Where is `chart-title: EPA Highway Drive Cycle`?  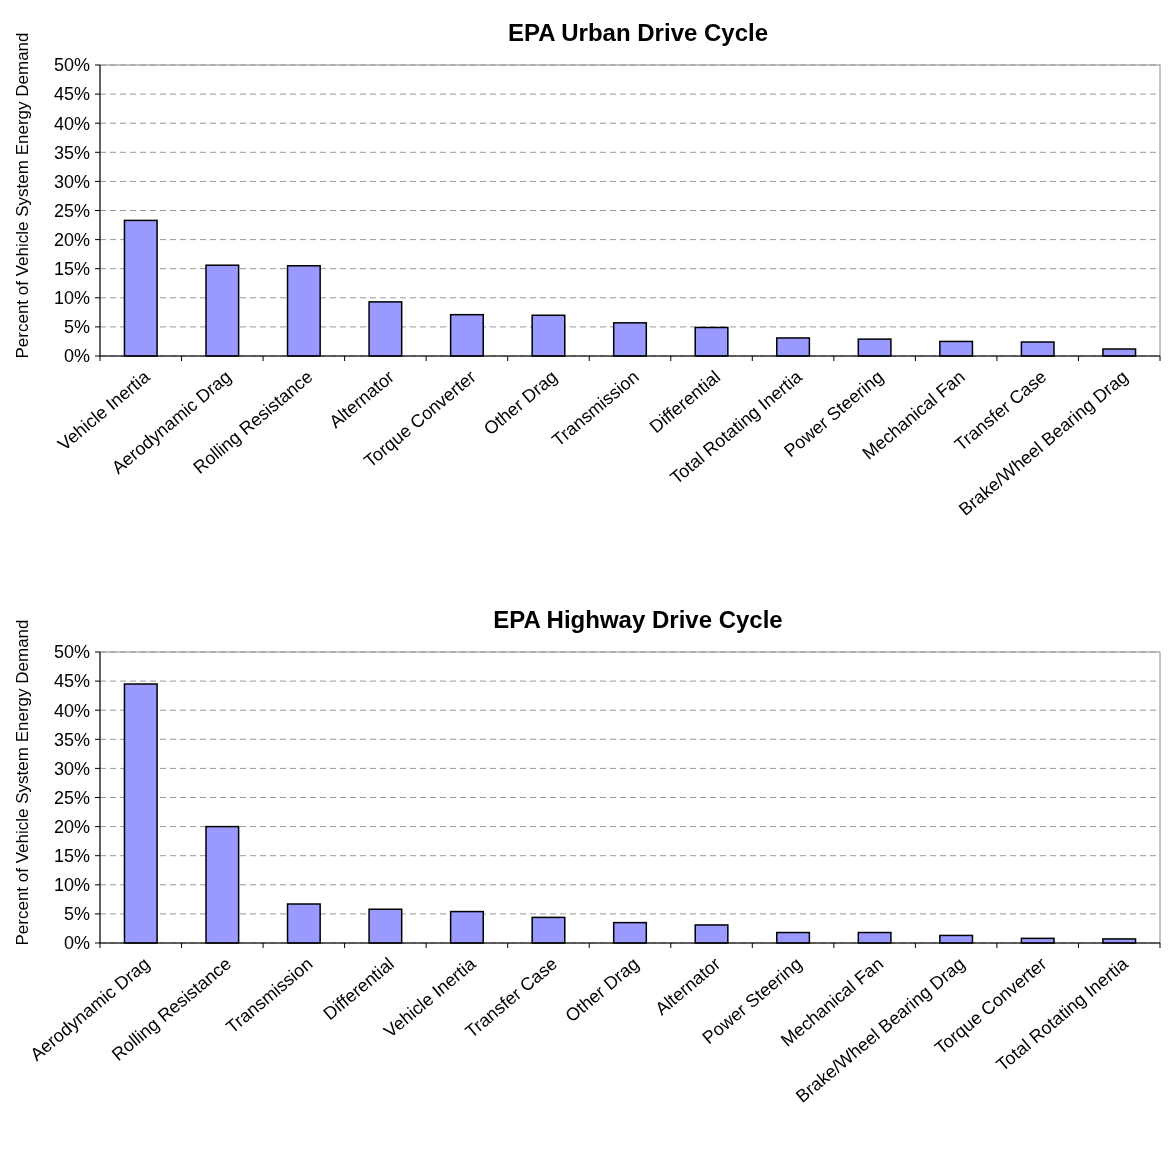
chart-title: EPA Highway Drive Cycle is located at coordinates (638, 619).